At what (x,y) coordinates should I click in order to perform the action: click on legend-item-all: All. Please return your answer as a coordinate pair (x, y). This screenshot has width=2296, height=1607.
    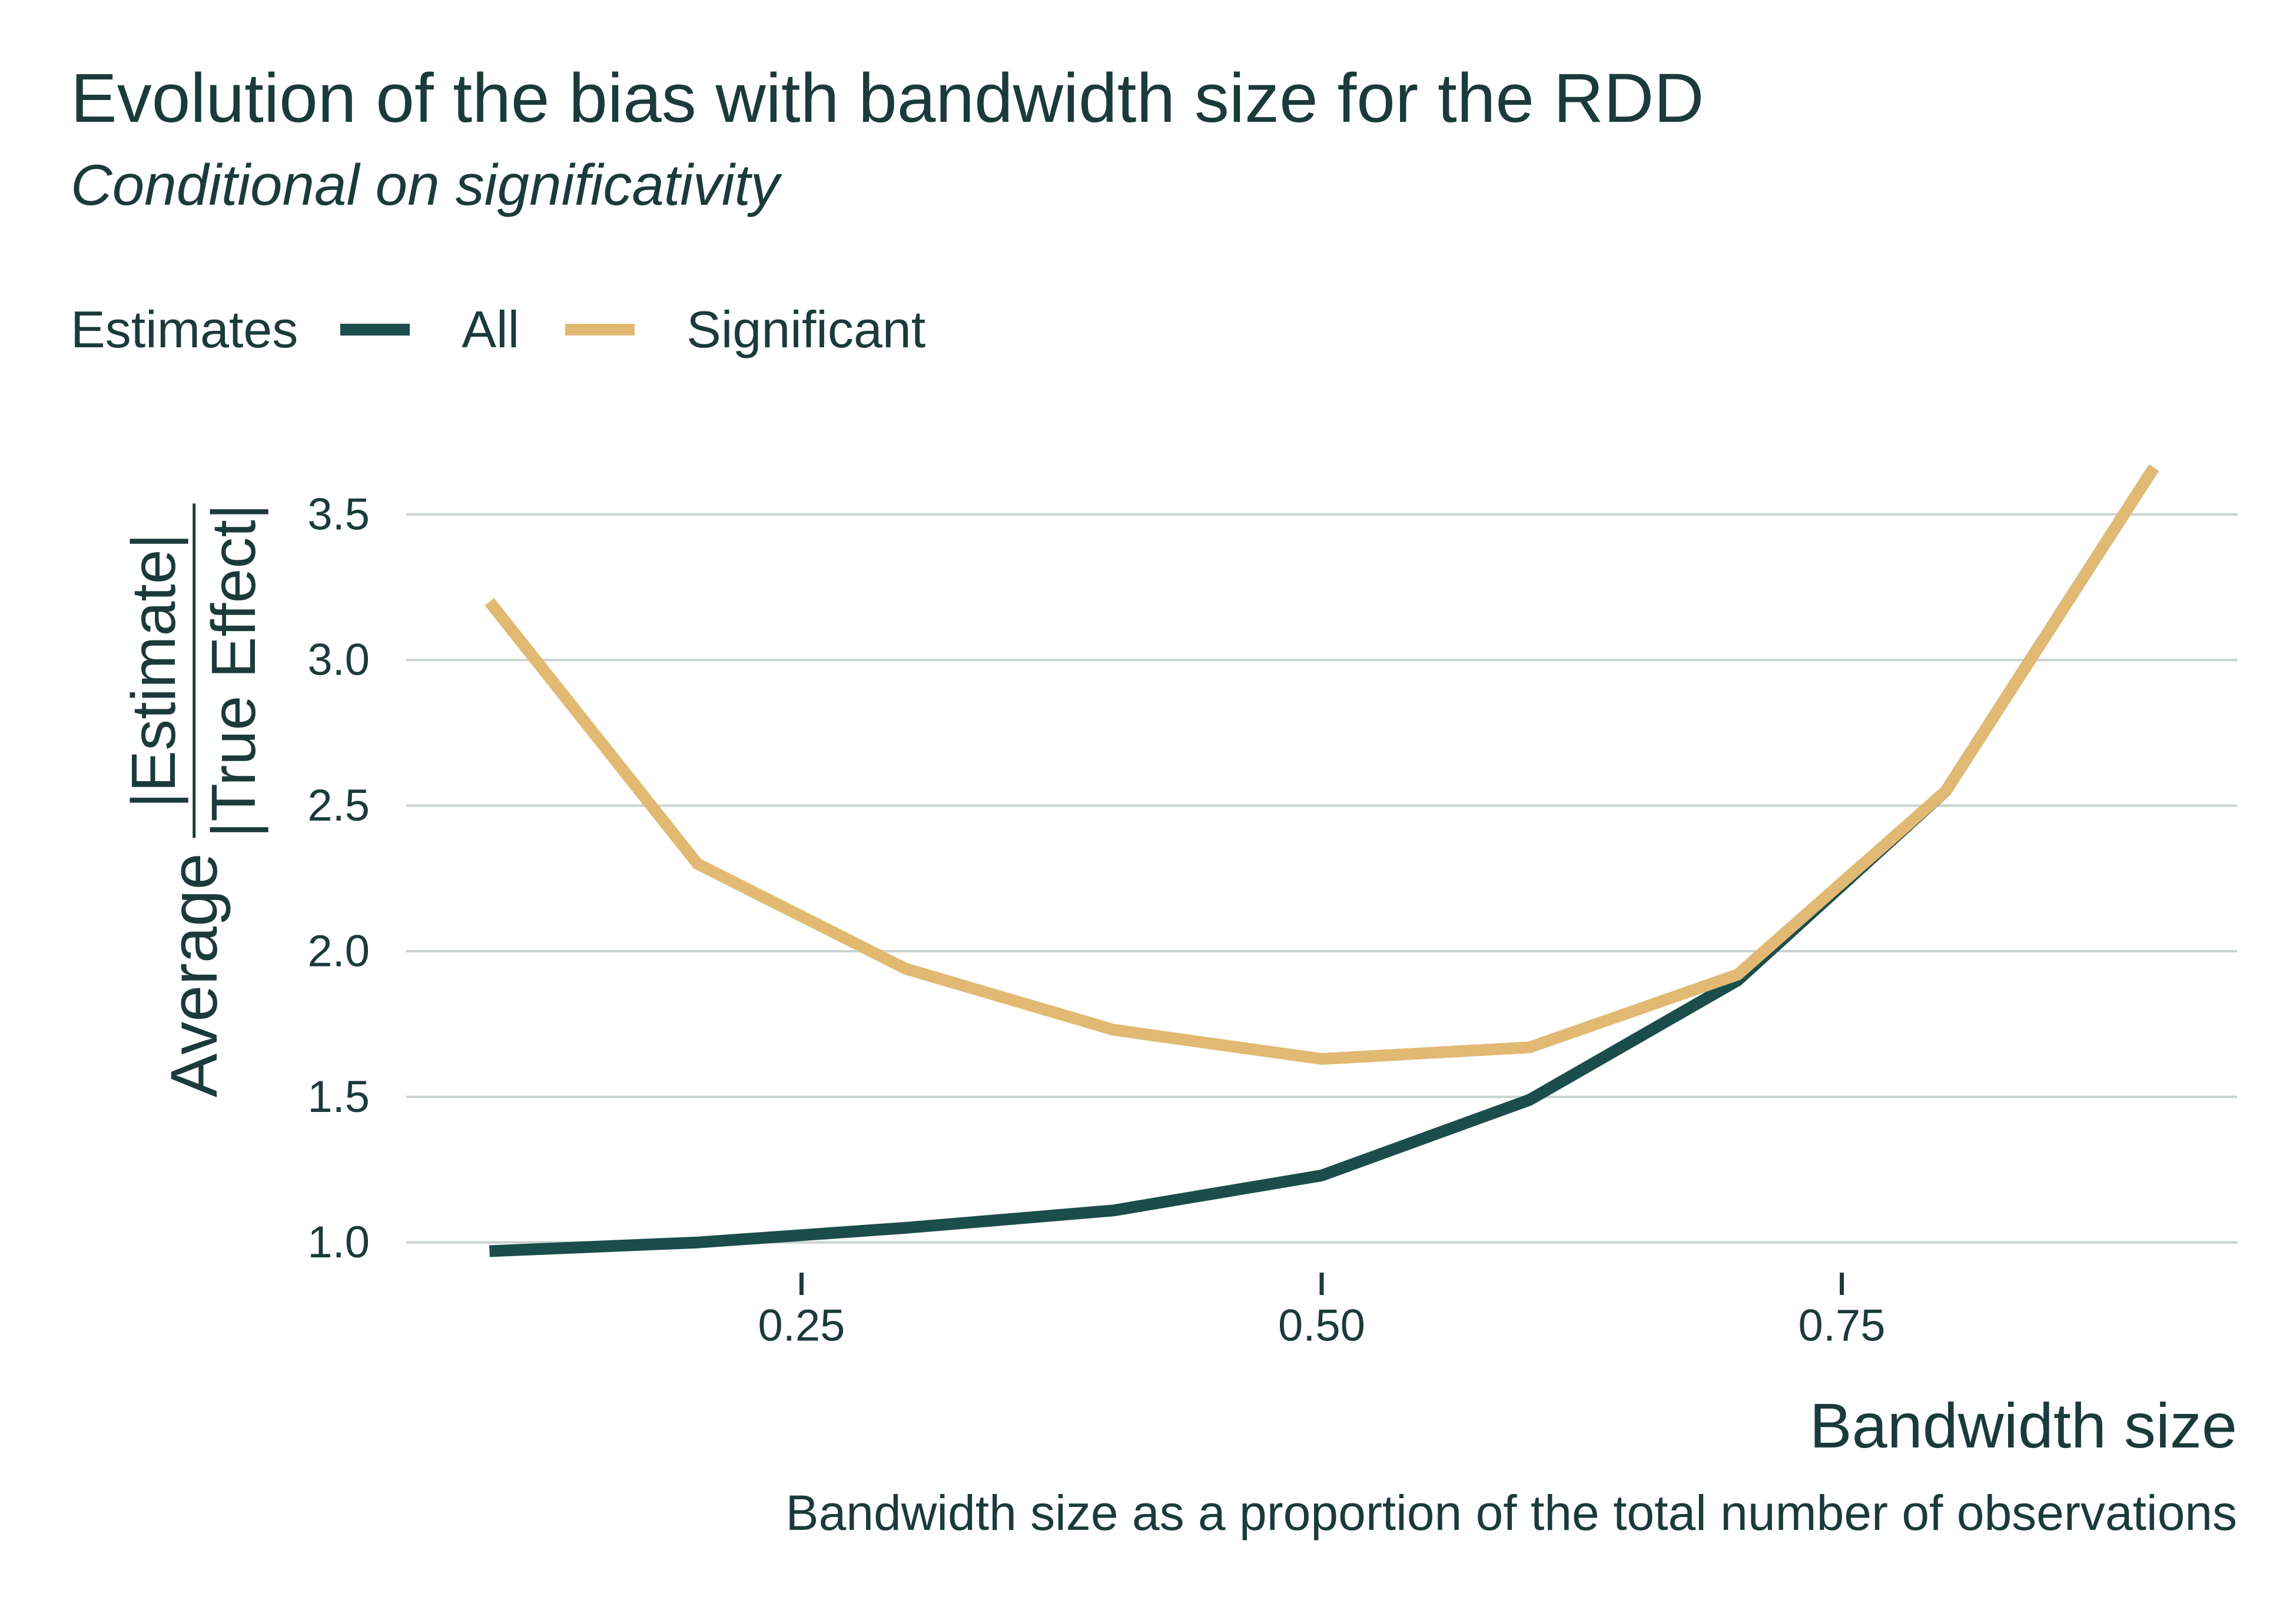
    Looking at the image, I should click on (429, 330).